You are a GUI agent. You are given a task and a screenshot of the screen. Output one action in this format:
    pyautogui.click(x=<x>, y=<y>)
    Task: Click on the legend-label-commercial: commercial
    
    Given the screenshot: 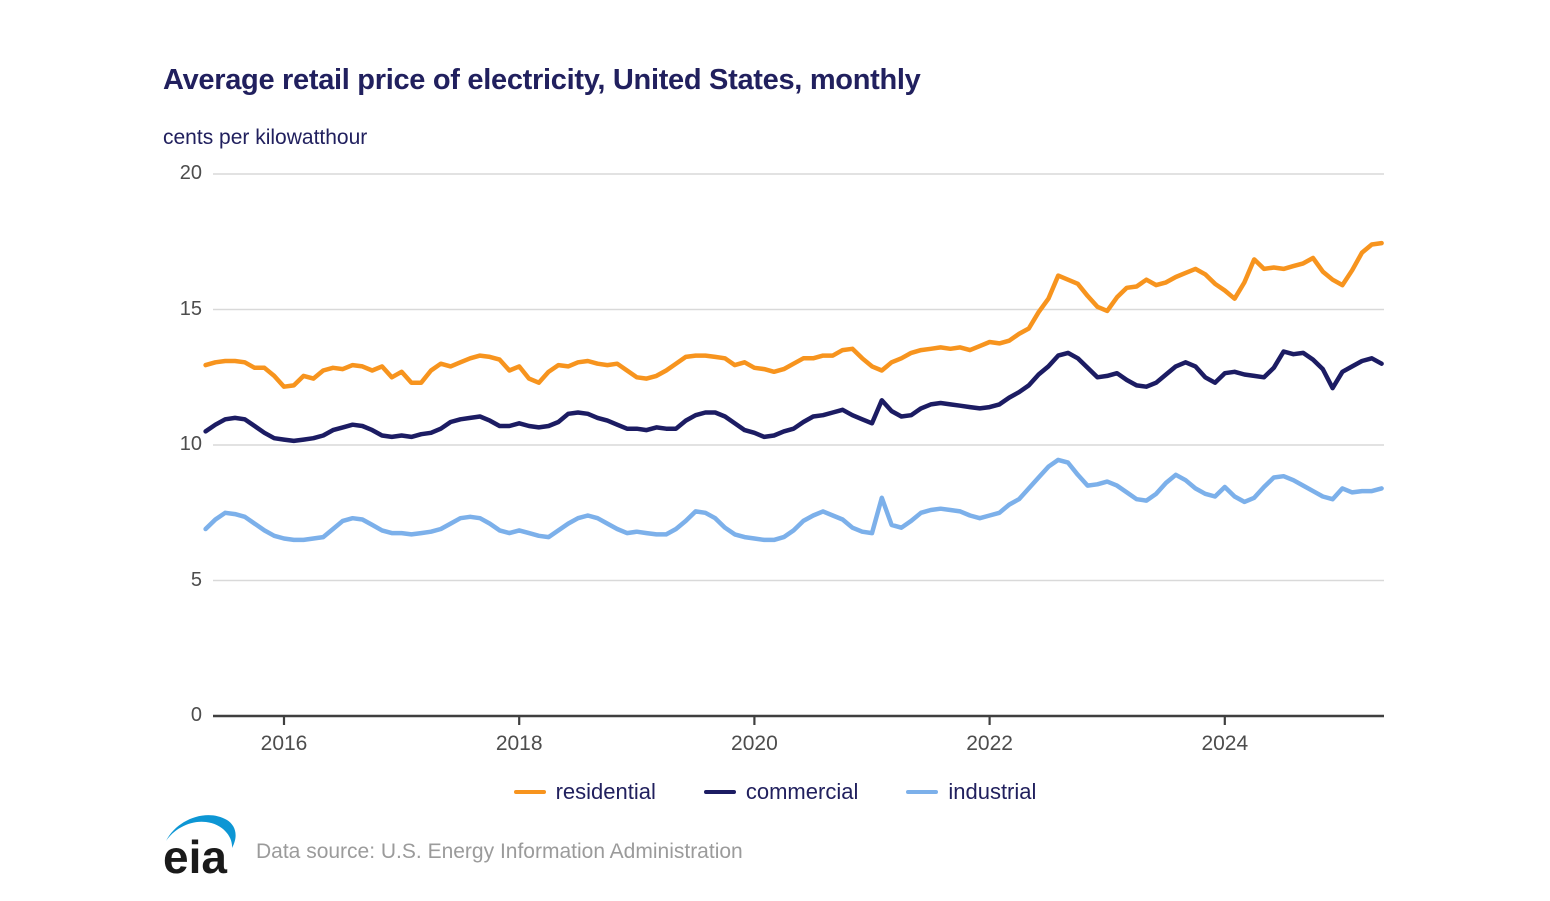 What is the action you would take?
    pyautogui.click(x=802, y=791)
    